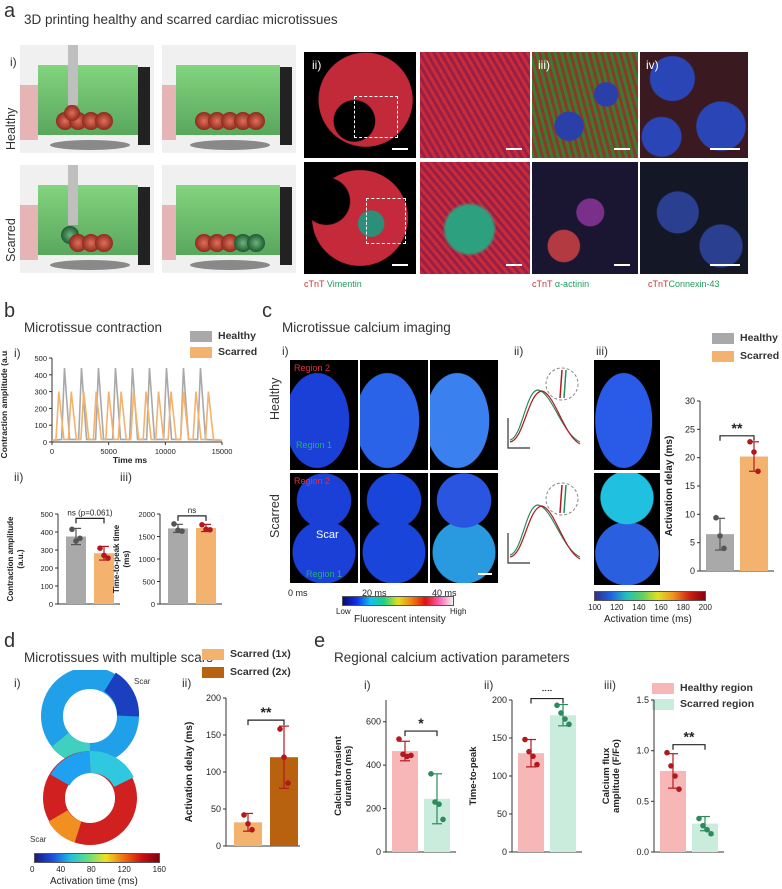 The height and width of the screenshot is (889, 782). I want to click on y-label-line: duration (ms), so click(348, 776).